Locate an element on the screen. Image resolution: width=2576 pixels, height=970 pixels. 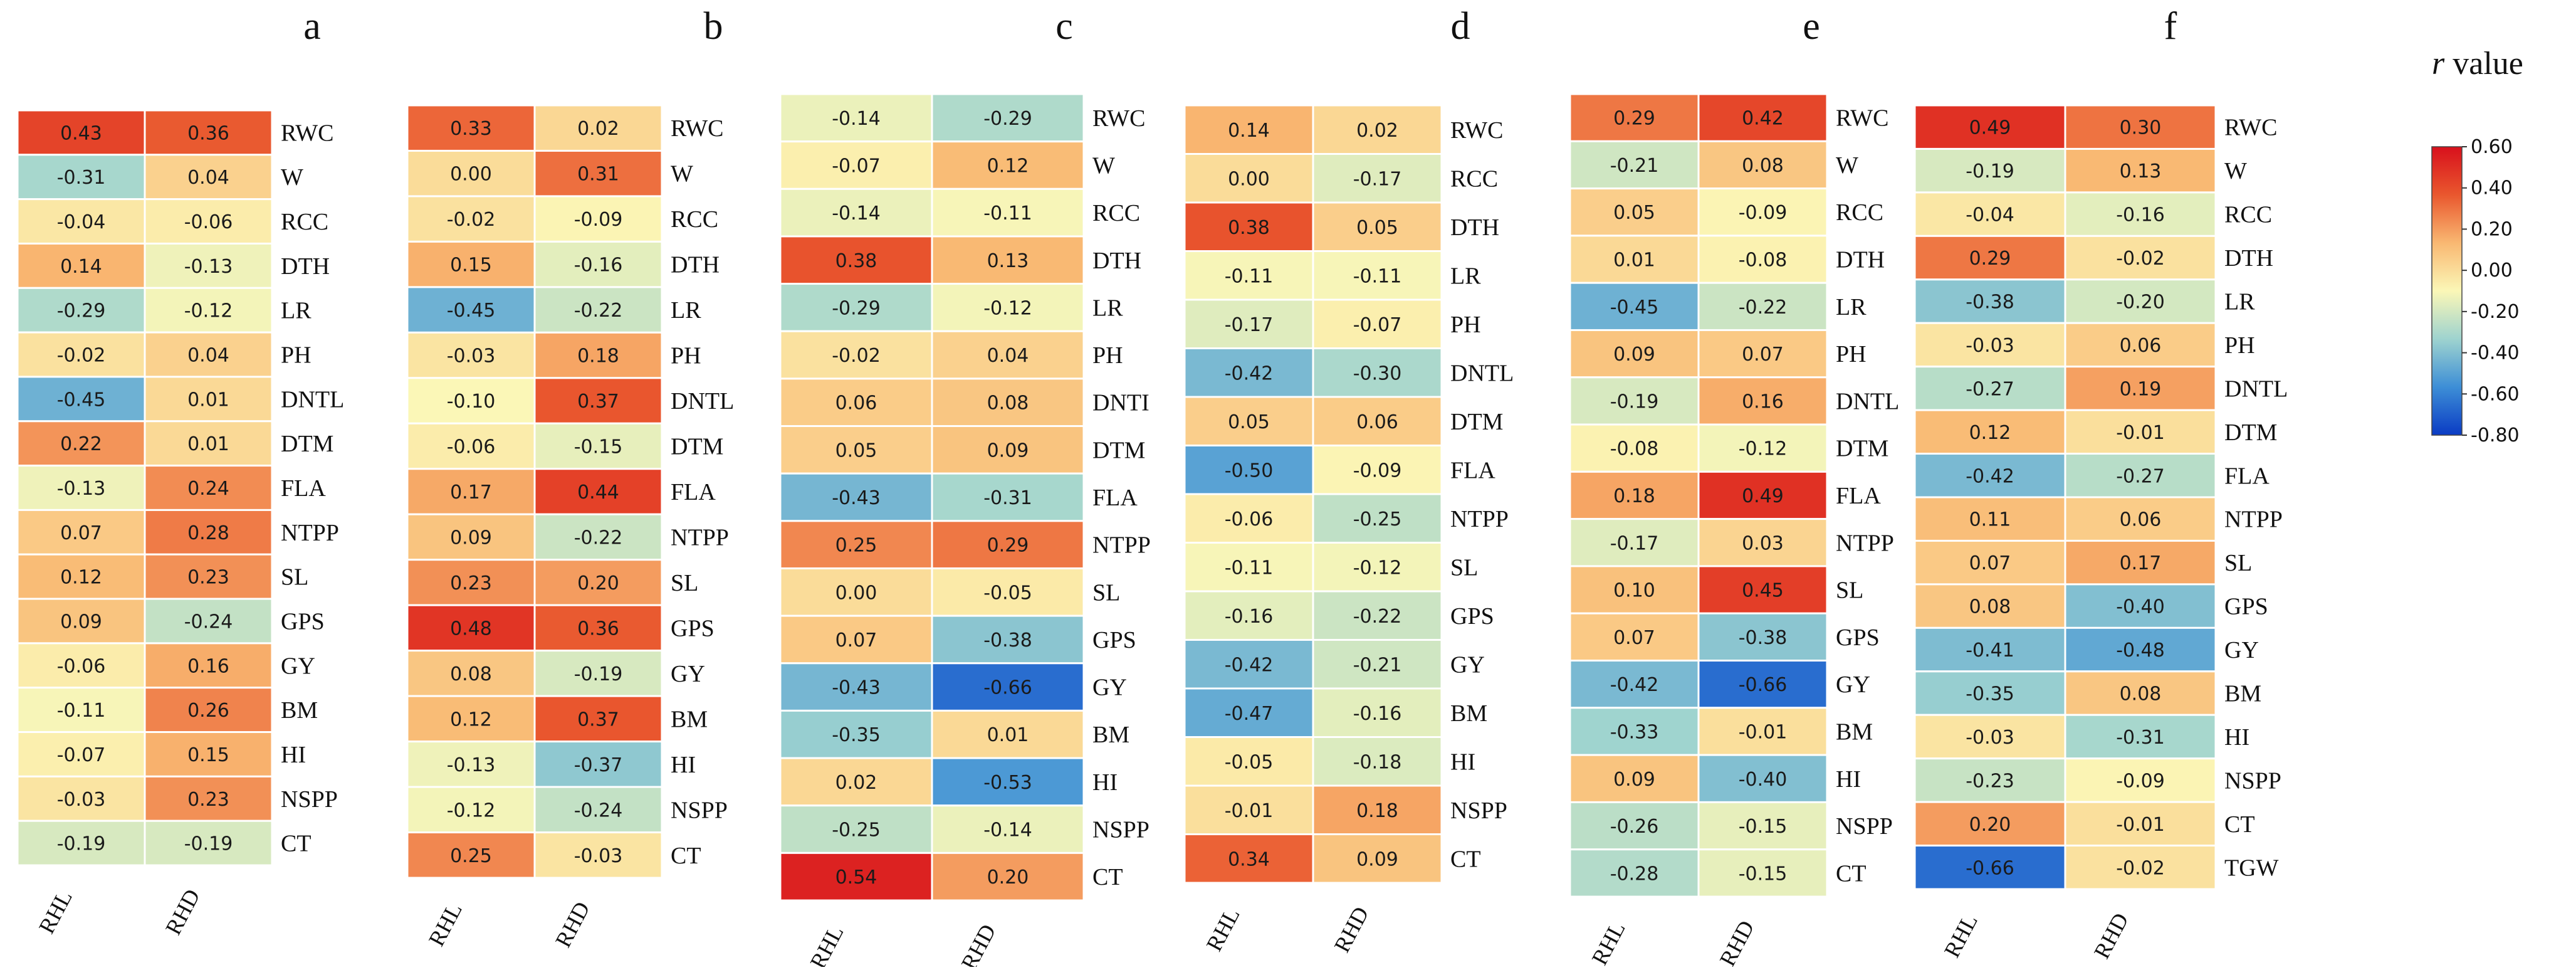
column-label: RHL is located at coordinates (55, 911).